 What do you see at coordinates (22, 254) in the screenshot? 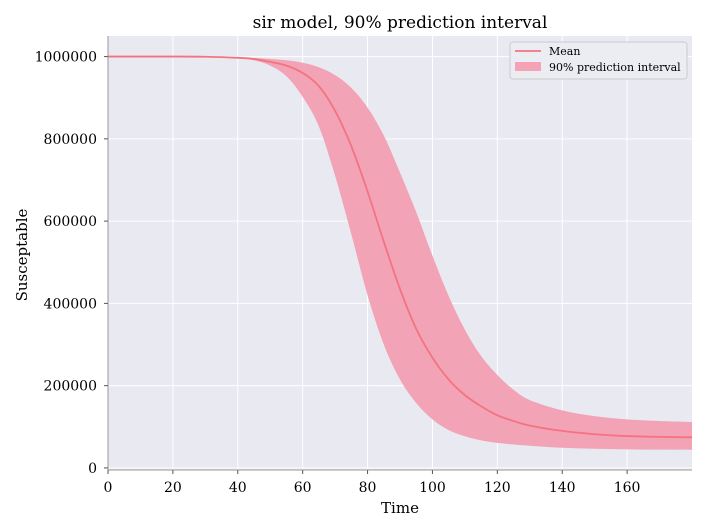
I see `y-axis-label: Susceptable` at bounding box center [22, 254].